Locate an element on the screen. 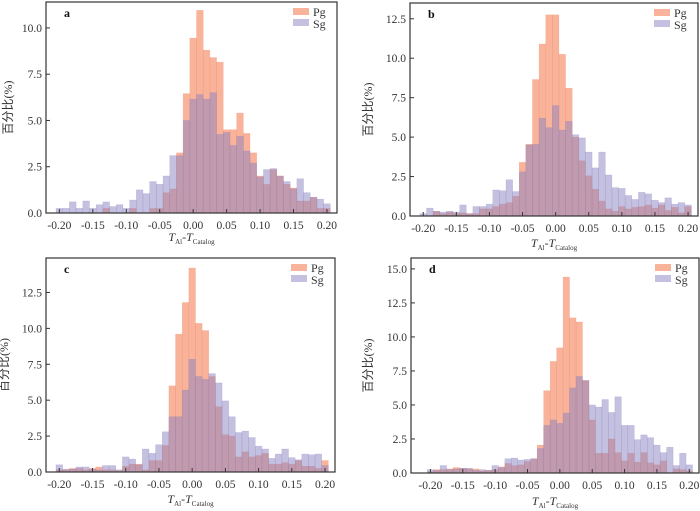 This screenshot has width=700, height=511. x-tick-label: 0.15 is located at coordinates (293, 226).